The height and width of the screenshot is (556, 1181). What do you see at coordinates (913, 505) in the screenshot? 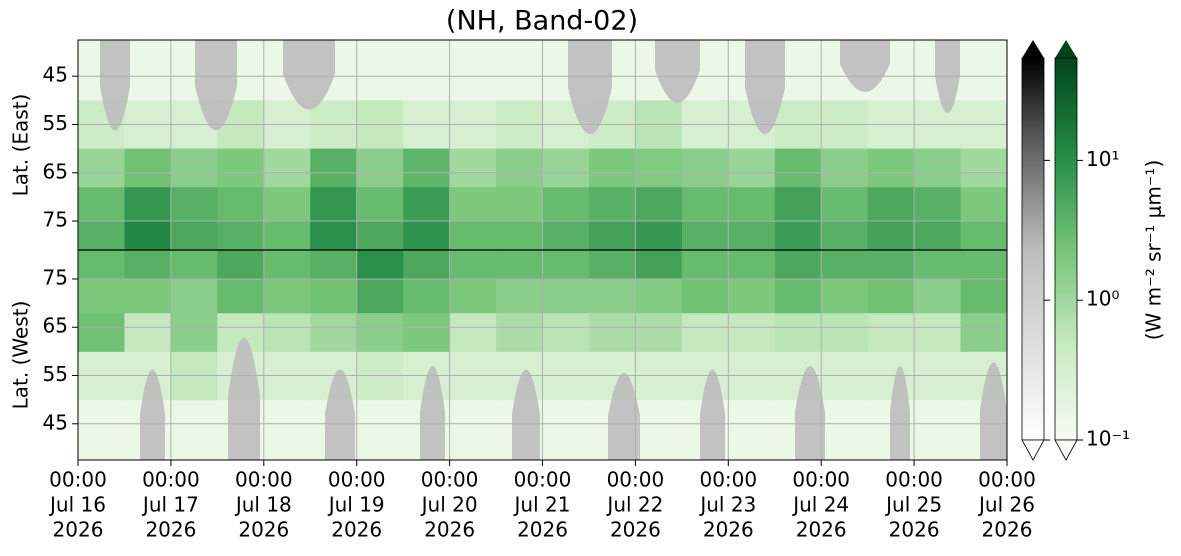
I see `x-tick-label: Jul 25` at bounding box center [913, 505].